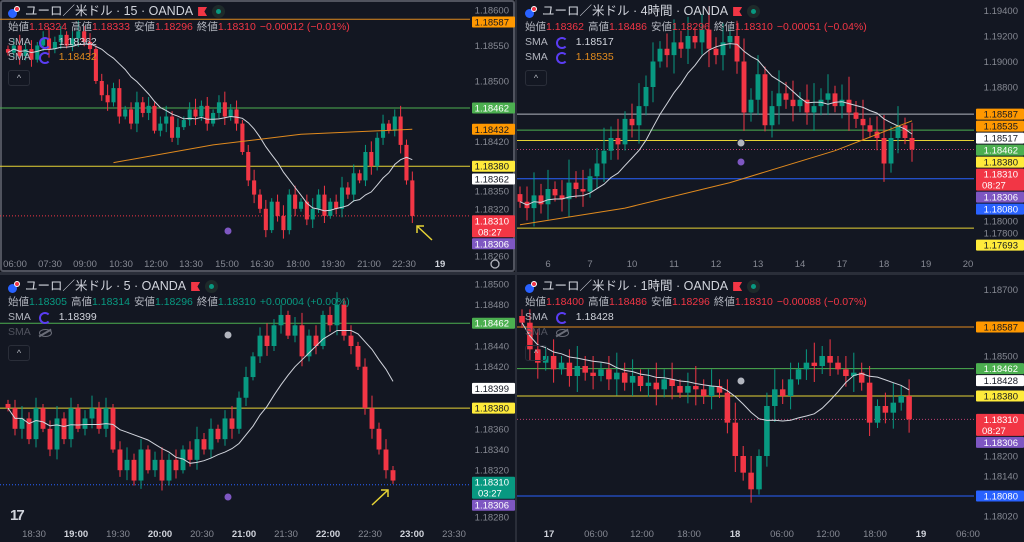 This screenshot has height=542, width=1024. What do you see at coordinates (516, 271) in the screenshot?
I see `panel-divider-vertical` at bounding box center [516, 271].